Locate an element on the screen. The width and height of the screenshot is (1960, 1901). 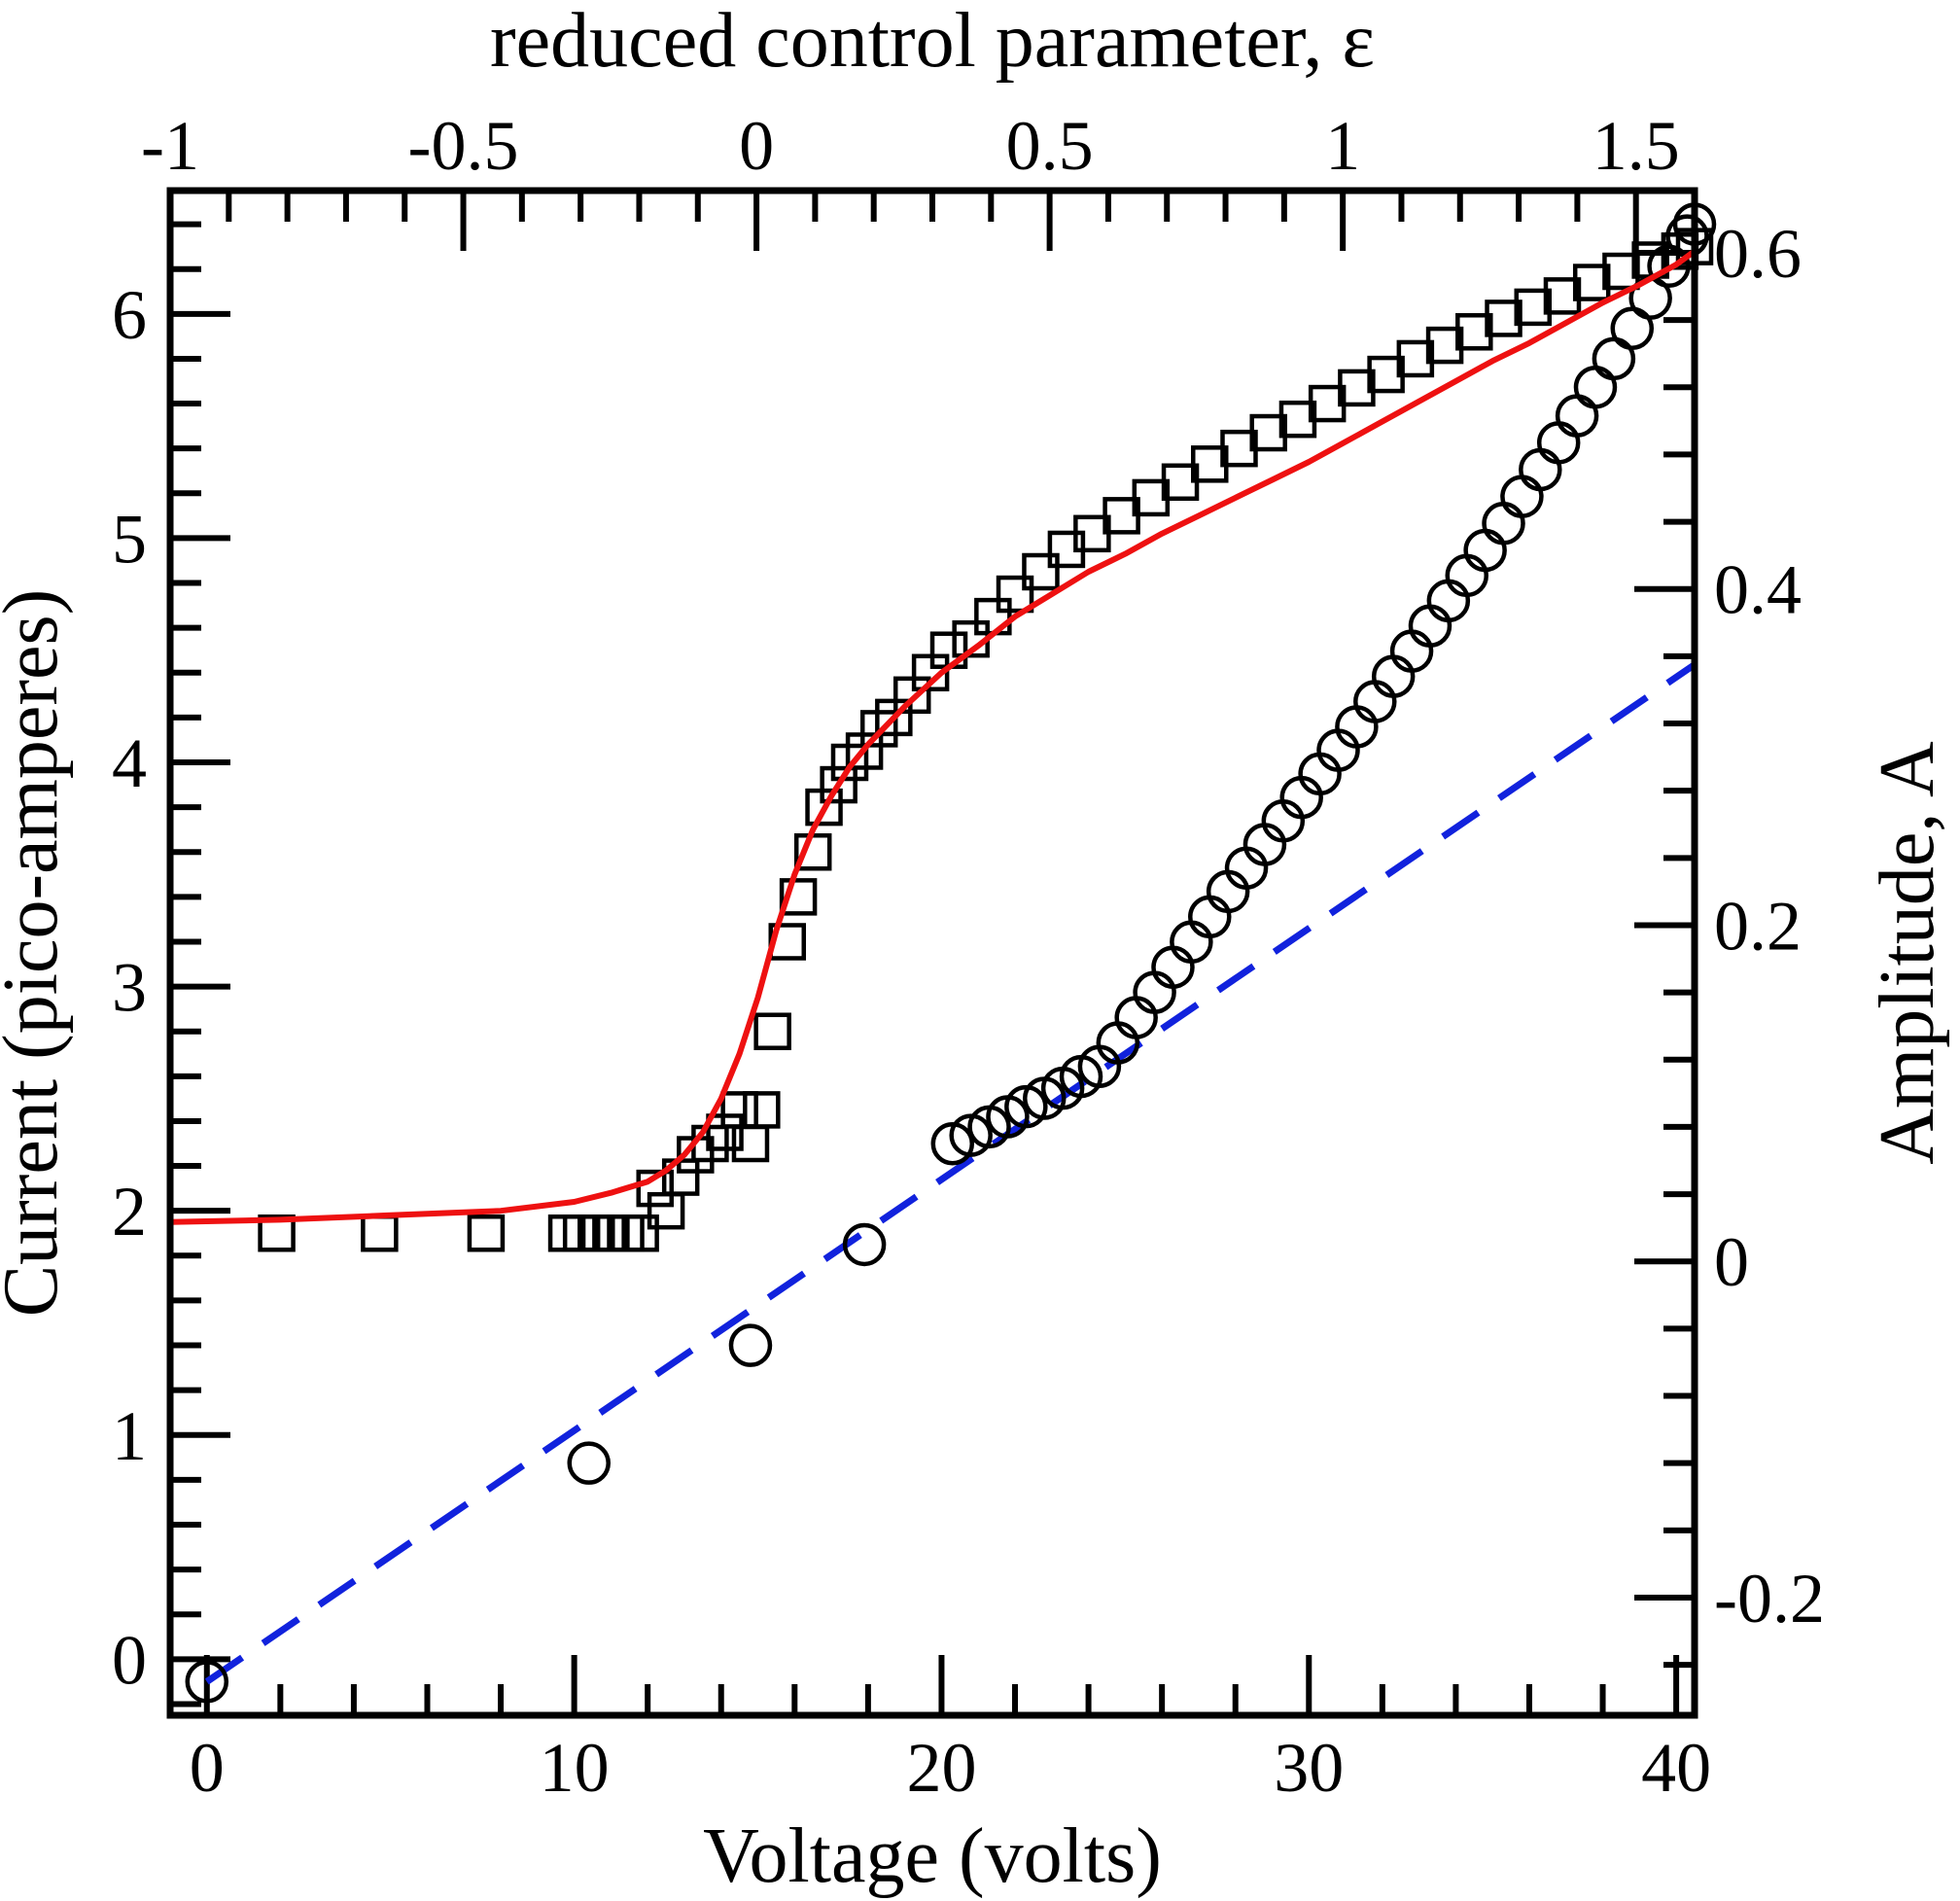
x-top-tick-label: -0.5 is located at coordinates (463, 146).